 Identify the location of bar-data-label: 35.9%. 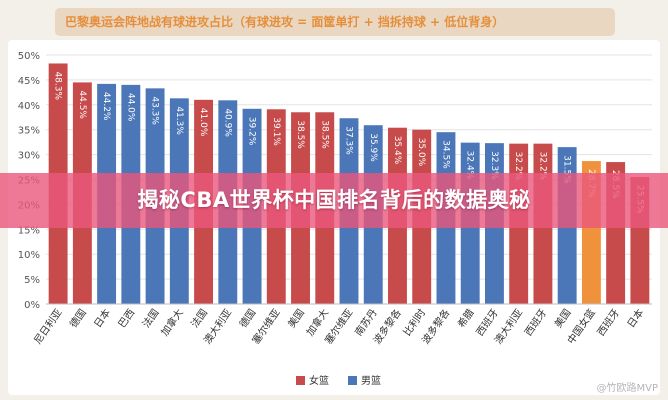
(373, 147).